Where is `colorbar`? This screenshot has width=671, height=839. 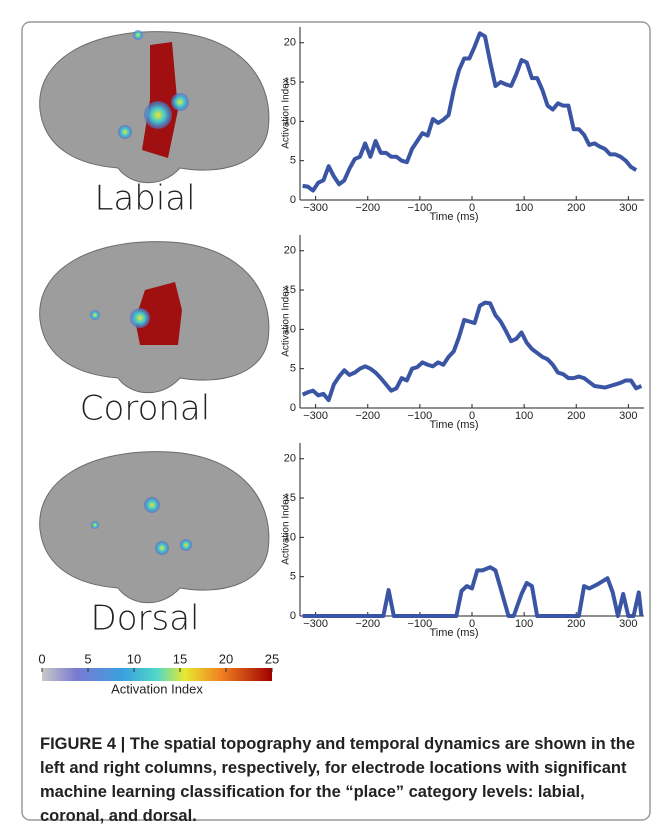 colorbar is located at coordinates (157, 674).